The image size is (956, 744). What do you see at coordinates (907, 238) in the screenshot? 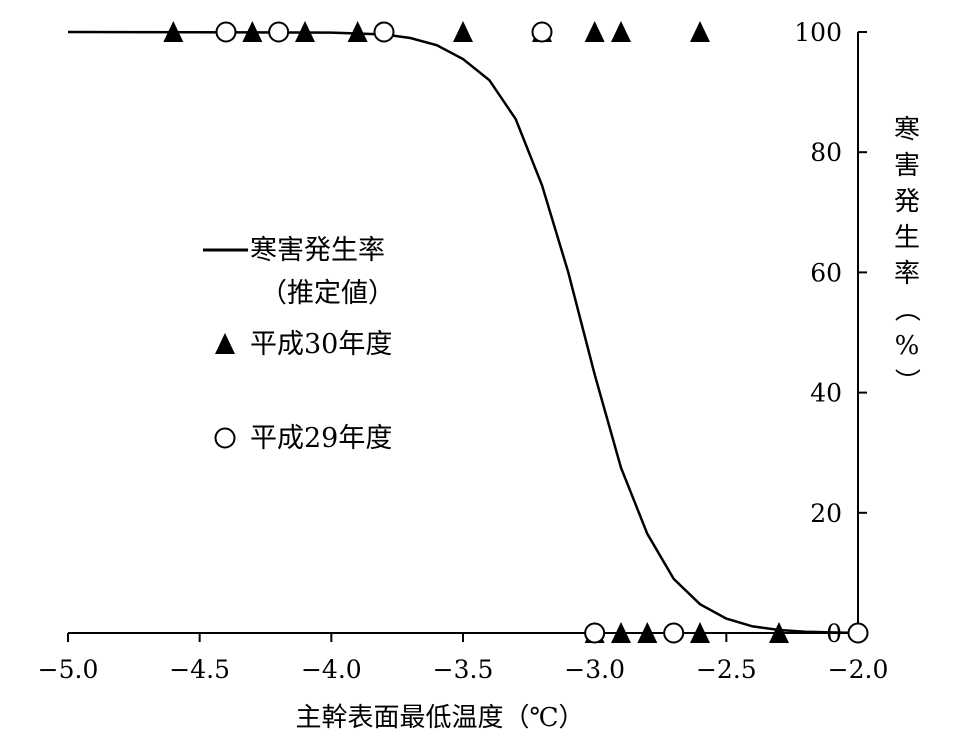
I see `y-axis-title-char: 生` at bounding box center [907, 238].